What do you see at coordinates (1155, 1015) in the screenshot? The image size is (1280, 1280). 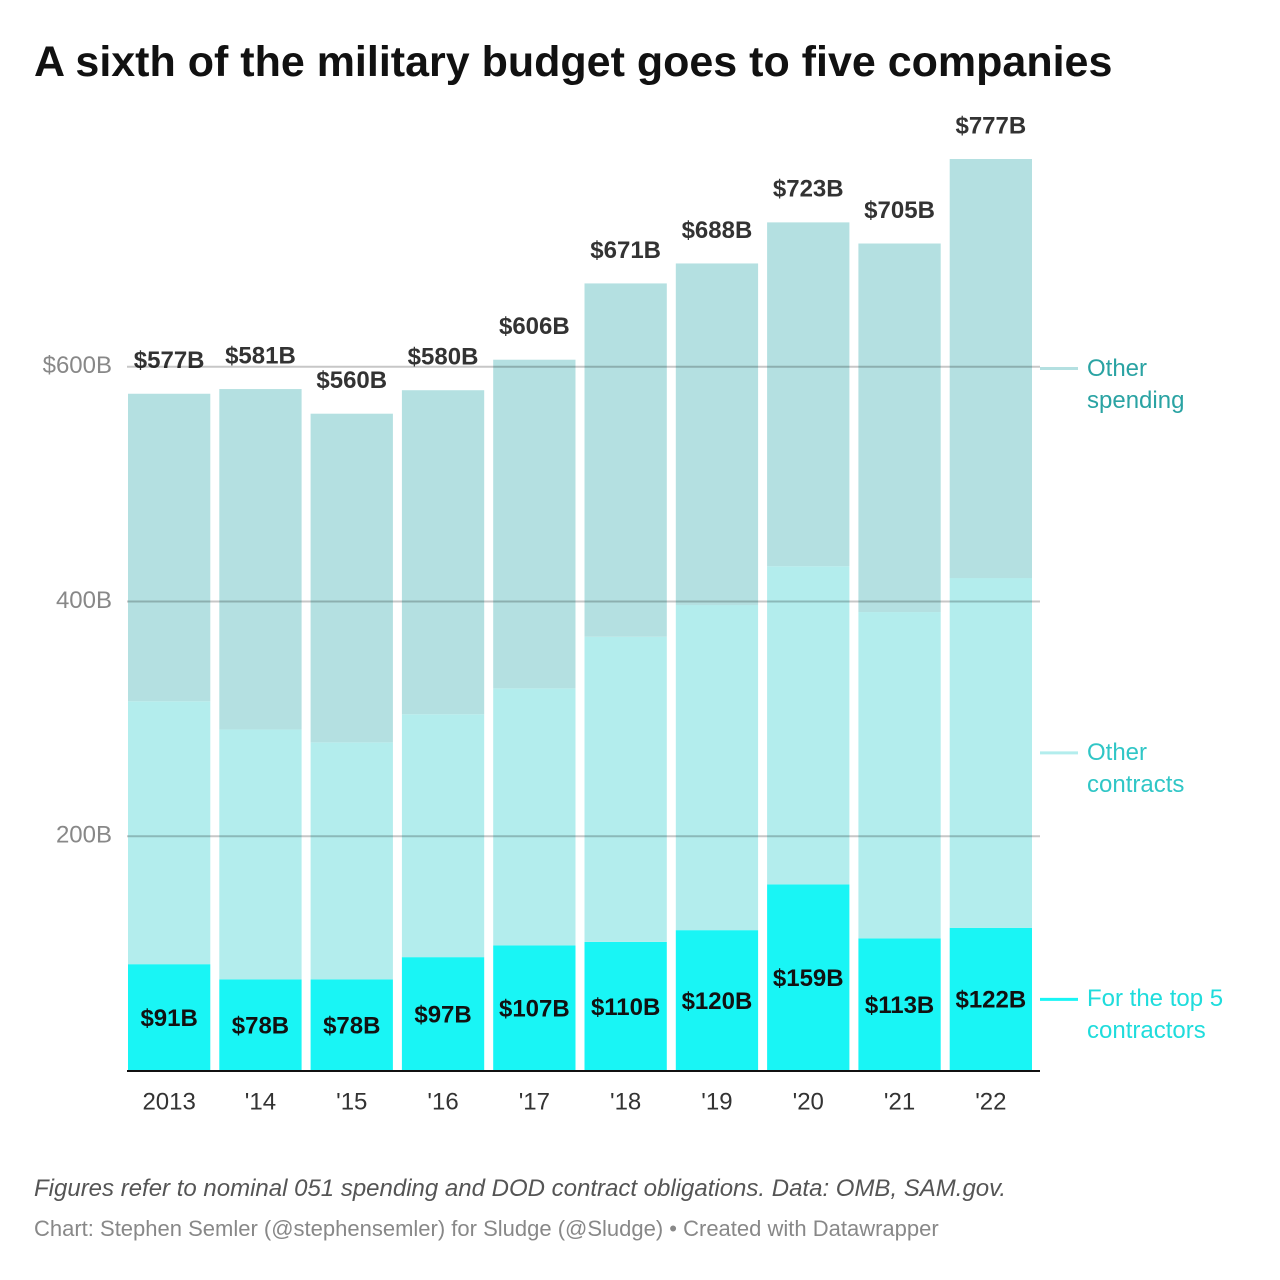 I see `legend-label: For the top 5 contractors` at bounding box center [1155, 1015].